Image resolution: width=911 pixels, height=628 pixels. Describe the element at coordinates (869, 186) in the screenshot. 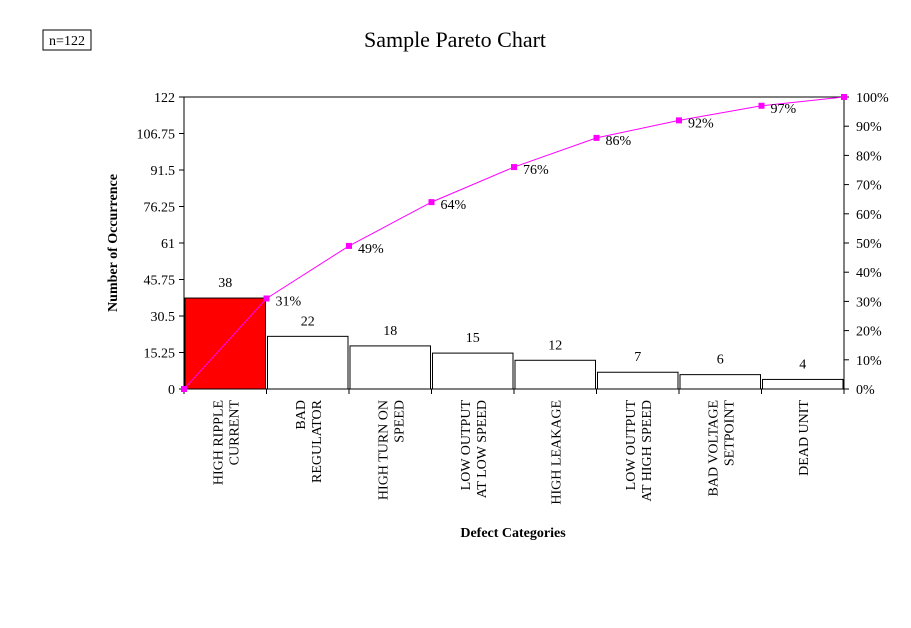

I see `y2-tick-label: 70%` at that location.